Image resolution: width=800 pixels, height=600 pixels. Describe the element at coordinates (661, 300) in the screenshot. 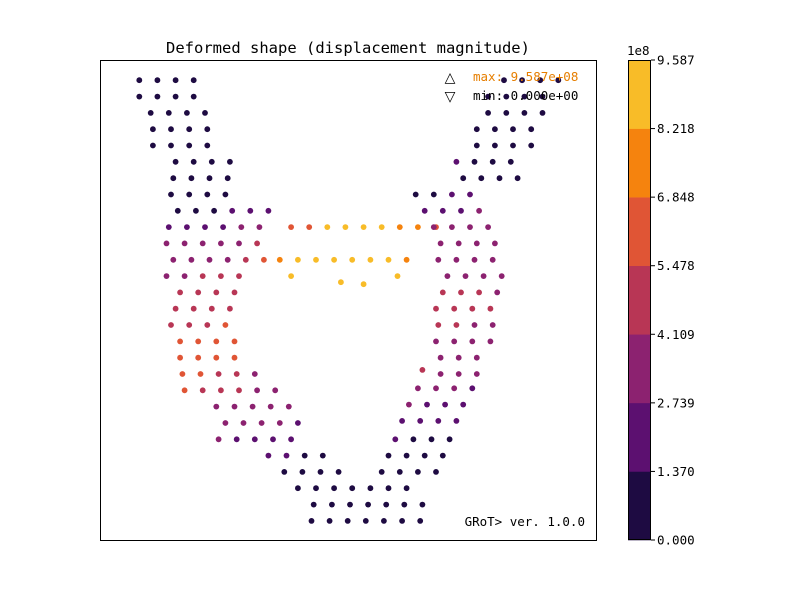

I see `colorbar: 0.000 1.370 2.739 4.109 5.478 6.848 8.218 9.587` at that location.